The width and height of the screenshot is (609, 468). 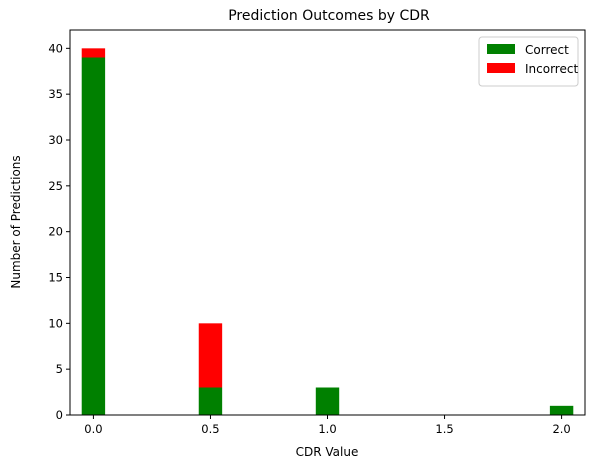 I want to click on legend-label-incorrect: Incorrect, so click(x=551, y=69).